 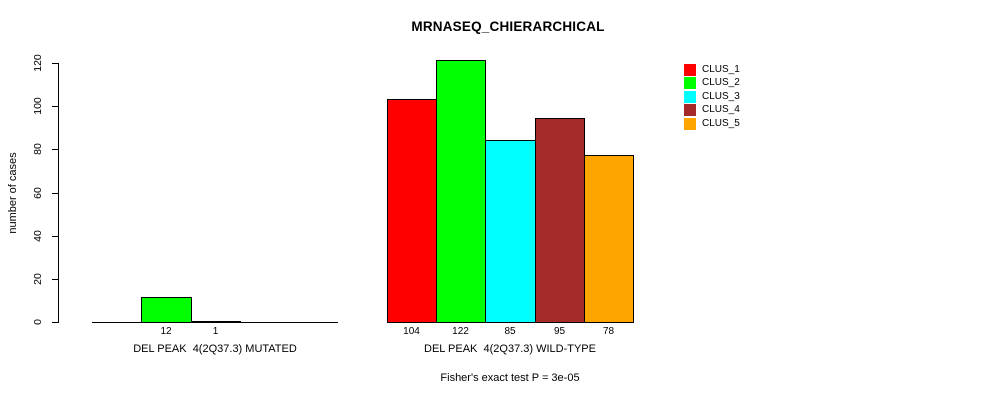 What do you see at coordinates (13, 193) in the screenshot?
I see `y-axis-title: number of cases` at bounding box center [13, 193].